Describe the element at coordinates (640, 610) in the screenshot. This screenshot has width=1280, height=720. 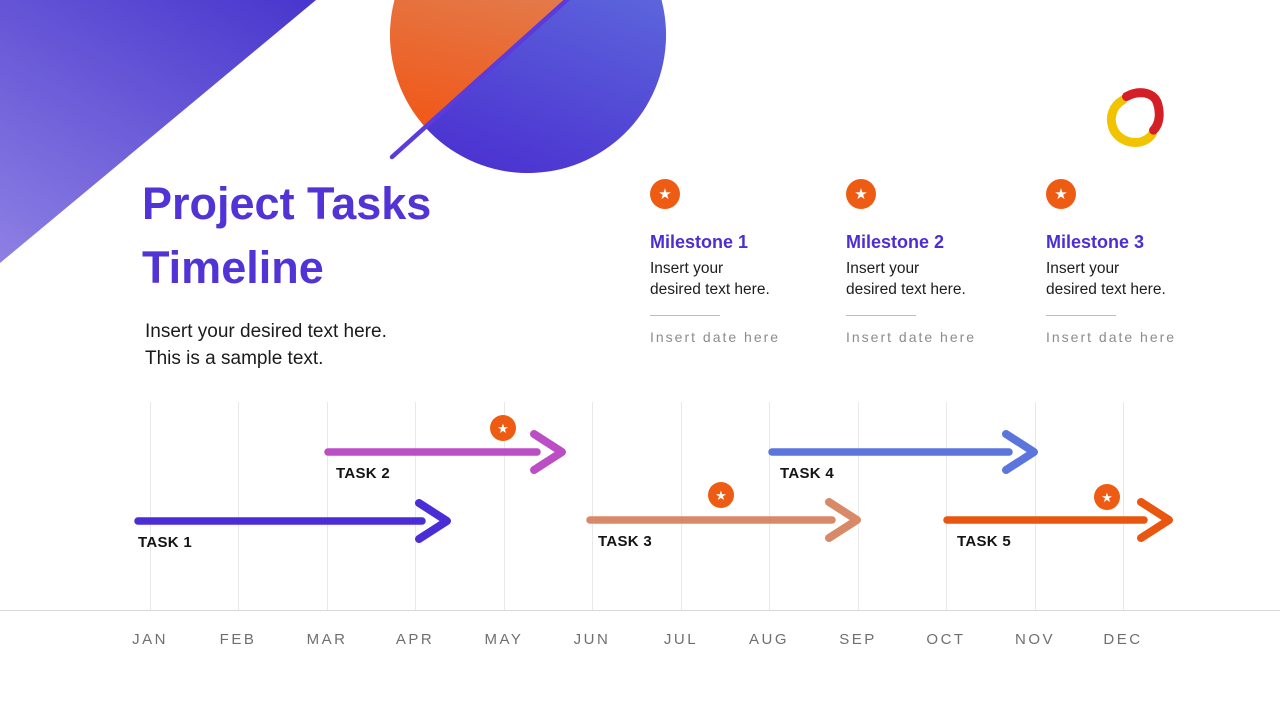
I see `timeline-axis` at that location.